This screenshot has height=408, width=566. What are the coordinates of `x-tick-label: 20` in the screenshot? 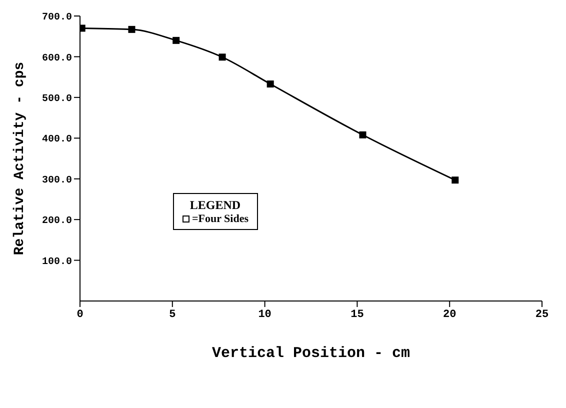 It's located at (449, 314).